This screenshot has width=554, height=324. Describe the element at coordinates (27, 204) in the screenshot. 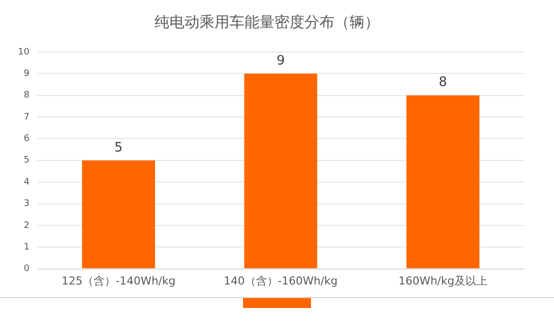

I see `y-tick-label: 3` at that location.